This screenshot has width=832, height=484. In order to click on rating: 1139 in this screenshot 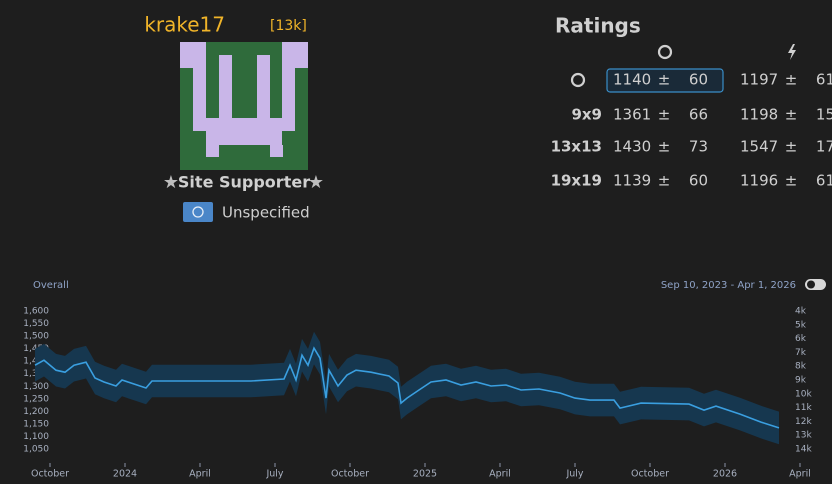, I will do `click(632, 181)`.